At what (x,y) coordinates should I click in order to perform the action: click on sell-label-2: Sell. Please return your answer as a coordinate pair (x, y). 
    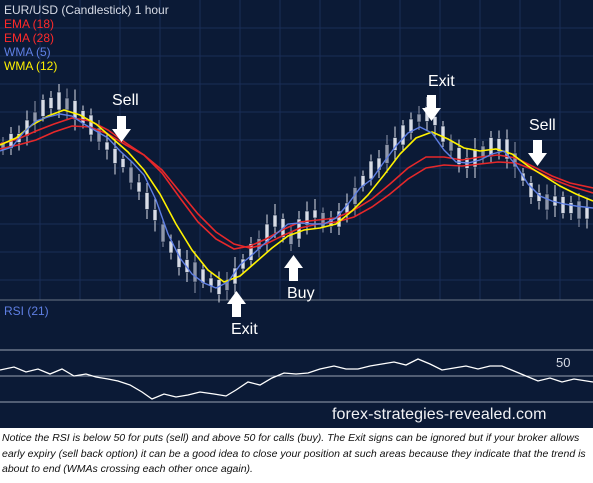
    Looking at the image, I should click on (542, 125).